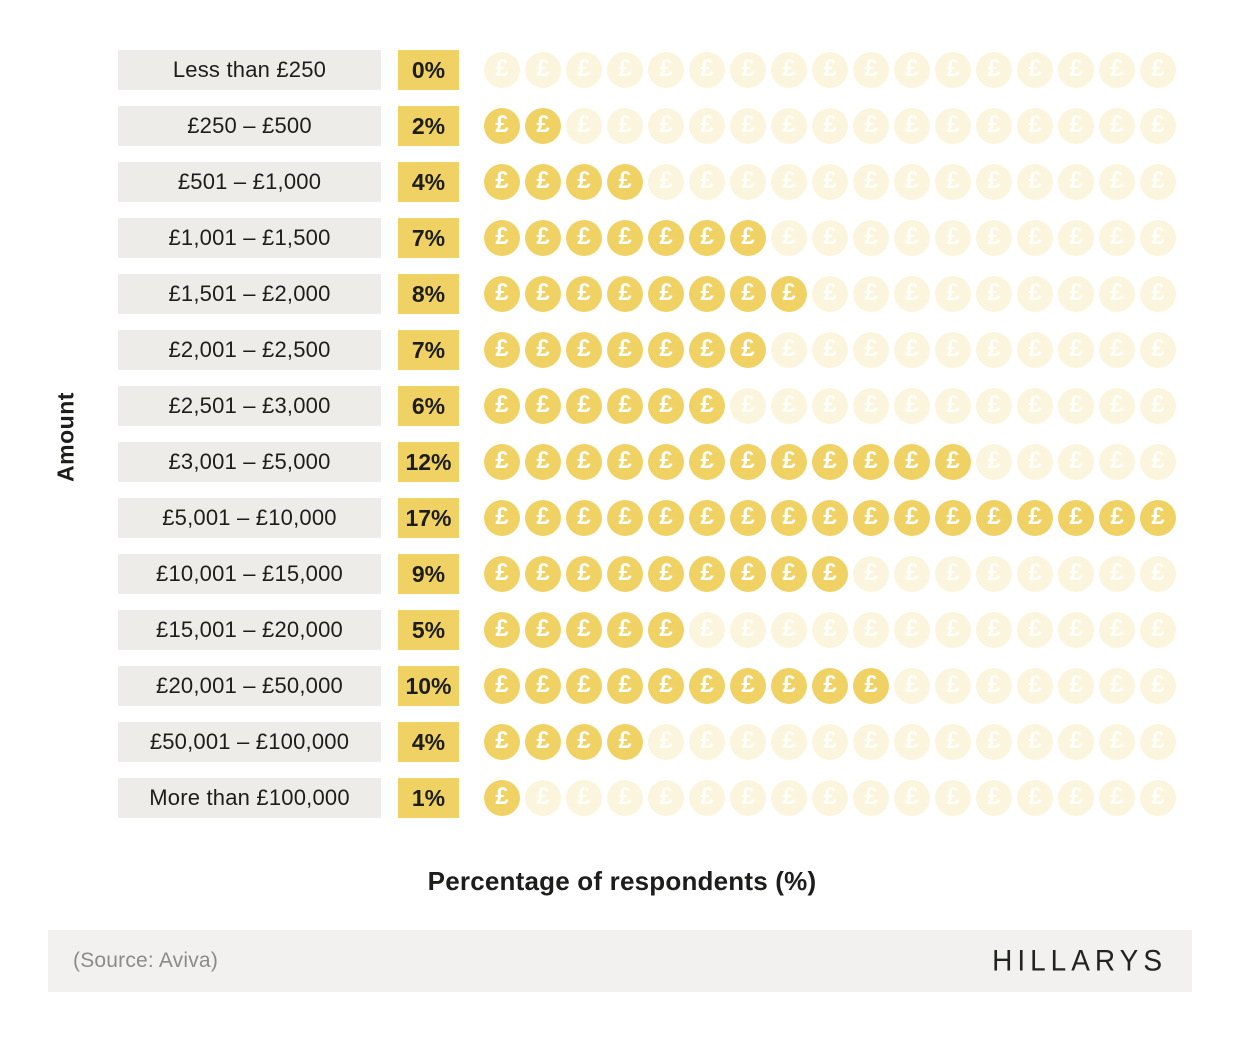 The height and width of the screenshot is (1042, 1240). I want to click on category-label: £15,001 – £20,000, so click(249, 630).